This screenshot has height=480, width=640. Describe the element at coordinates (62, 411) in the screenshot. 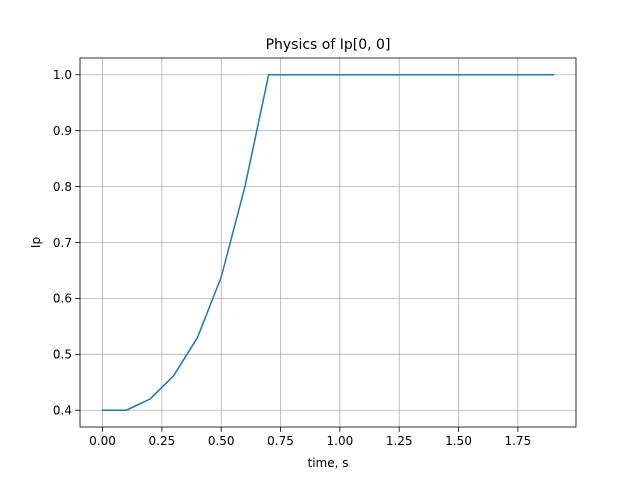

I see `y-tick-label: 0.4` at that location.